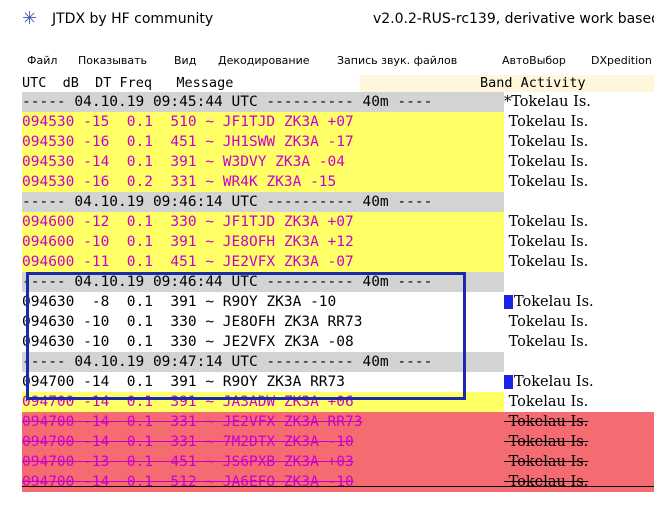 The width and height of the screenshot is (654, 516). Describe the element at coordinates (263, 182) in the screenshot. I see `decode-row: 094530 -16 0.2 331 ~ WR4K ZK3A -15` at that location.